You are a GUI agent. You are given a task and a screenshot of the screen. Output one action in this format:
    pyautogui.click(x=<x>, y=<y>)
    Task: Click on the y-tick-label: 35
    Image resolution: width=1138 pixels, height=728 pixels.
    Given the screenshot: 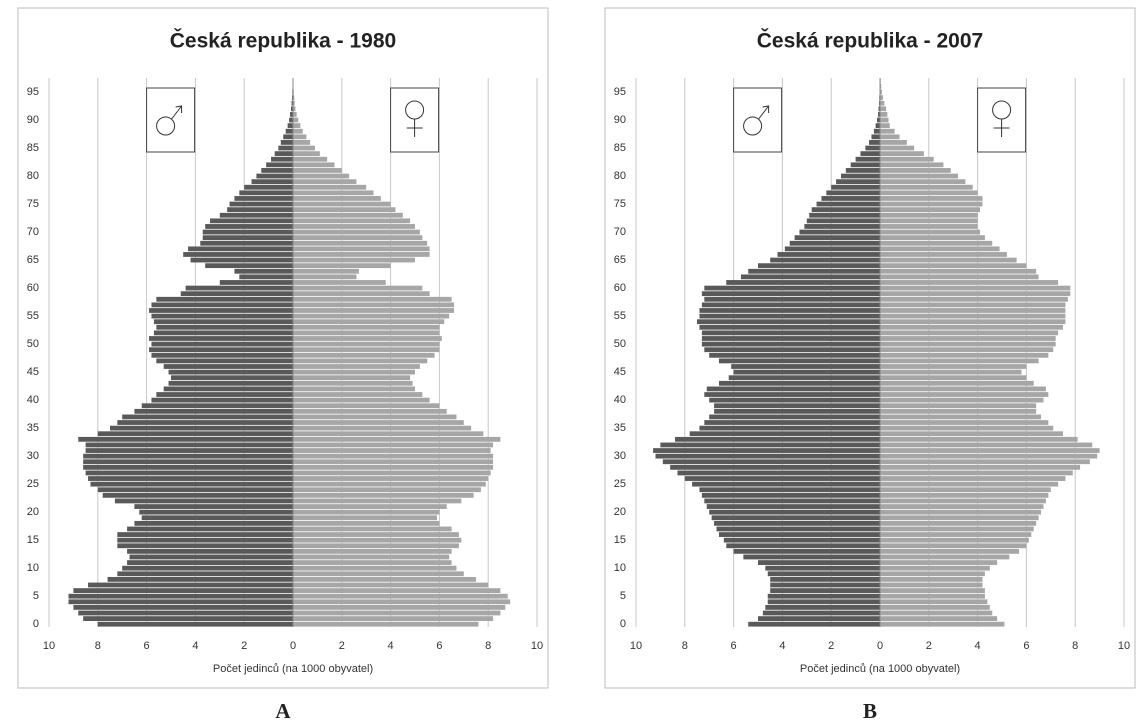 What is the action you would take?
    pyautogui.click(x=33, y=428)
    